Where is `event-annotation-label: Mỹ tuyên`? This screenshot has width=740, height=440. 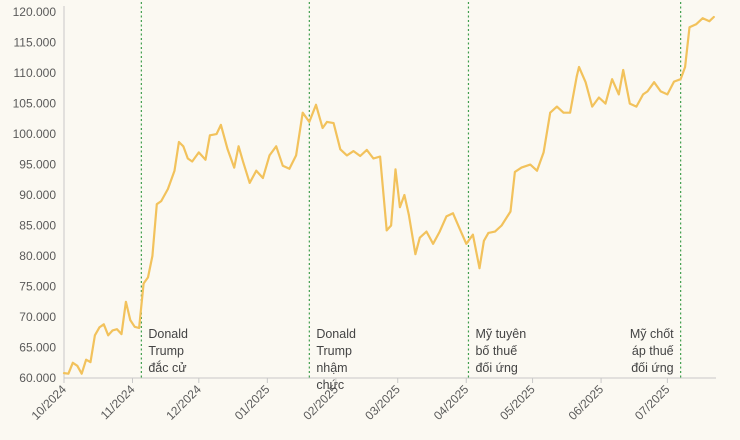
event-annotation-label: Mỹ tuyên is located at coordinates (500, 334).